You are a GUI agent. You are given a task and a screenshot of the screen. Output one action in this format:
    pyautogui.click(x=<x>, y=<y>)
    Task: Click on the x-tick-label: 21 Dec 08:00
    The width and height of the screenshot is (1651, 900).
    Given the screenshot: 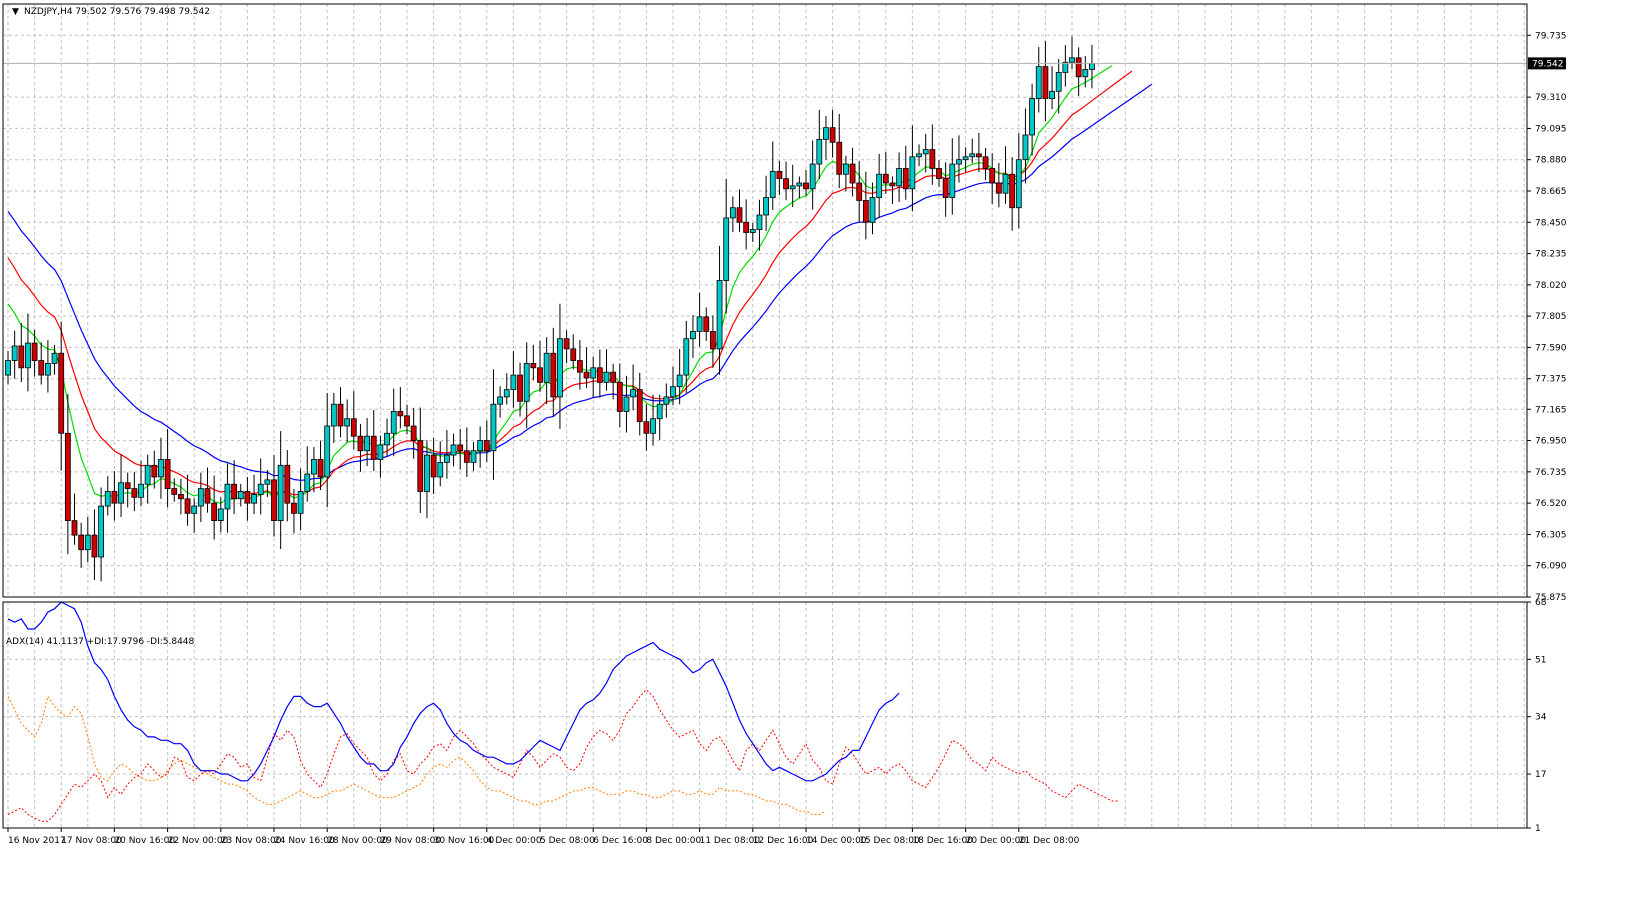 What is the action you would take?
    pyautogui.click(x=1049, y=841)
    